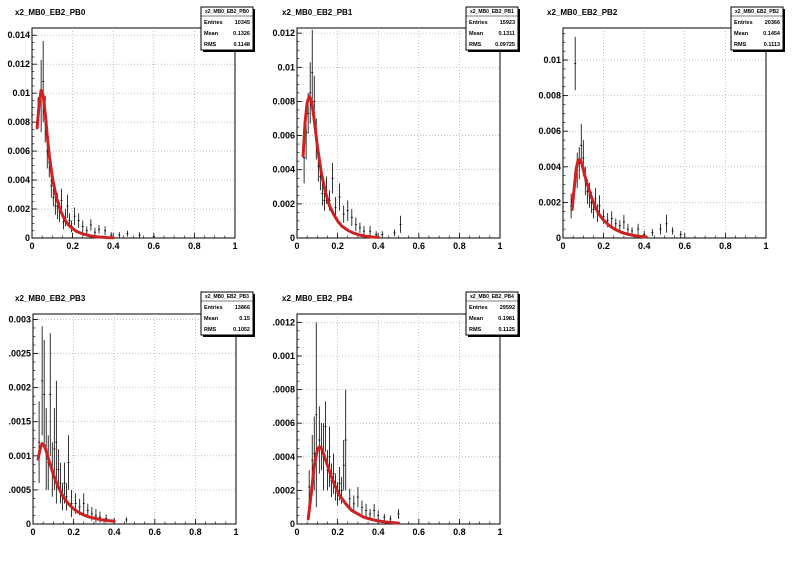 This screenshot has height=572, width=796. What do you see at coordinates (499, 246) in the screenshot?
I see `x-tick-label: 1` at bounding box center [499, 246].